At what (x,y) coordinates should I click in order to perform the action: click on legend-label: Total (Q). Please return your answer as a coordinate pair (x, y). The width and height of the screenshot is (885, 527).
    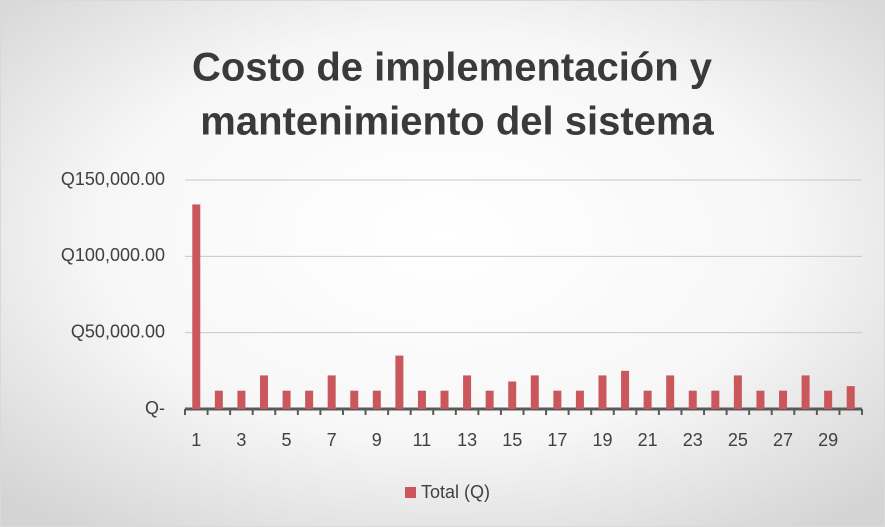
    Looking at the image, I should click on (455, 492).